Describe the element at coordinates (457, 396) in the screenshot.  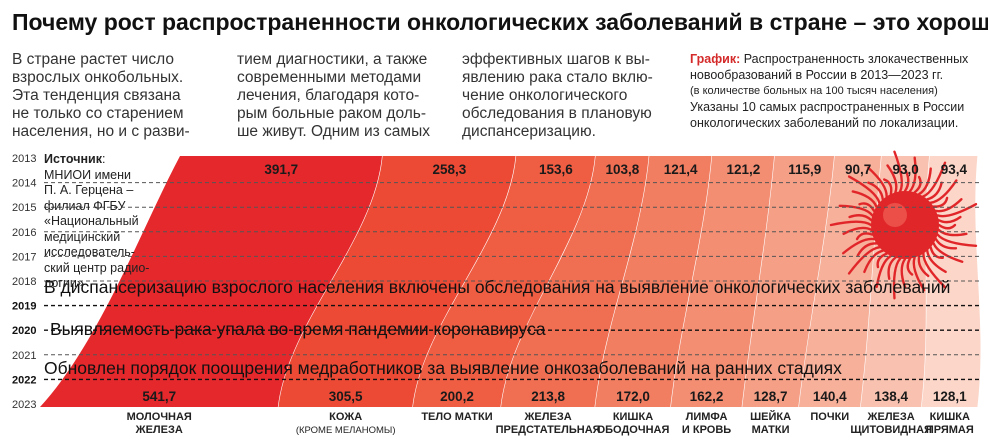
I see `value-2023-3: 200,2` at that location.